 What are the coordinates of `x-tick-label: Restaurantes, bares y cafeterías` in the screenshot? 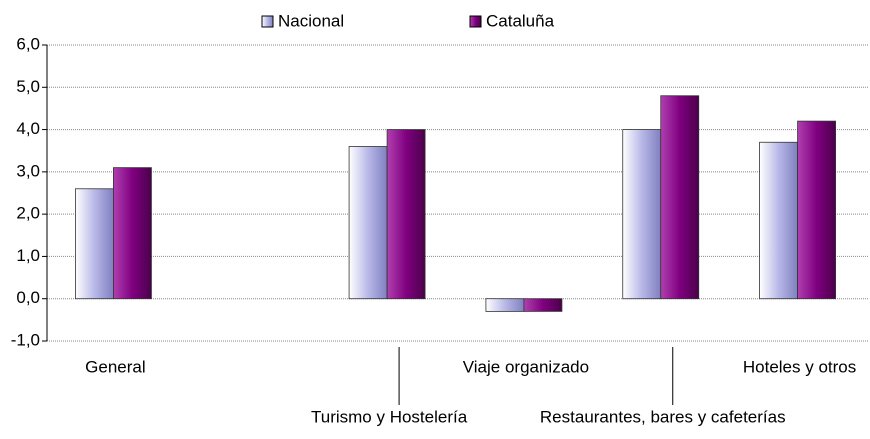 It's located at (663, 416).